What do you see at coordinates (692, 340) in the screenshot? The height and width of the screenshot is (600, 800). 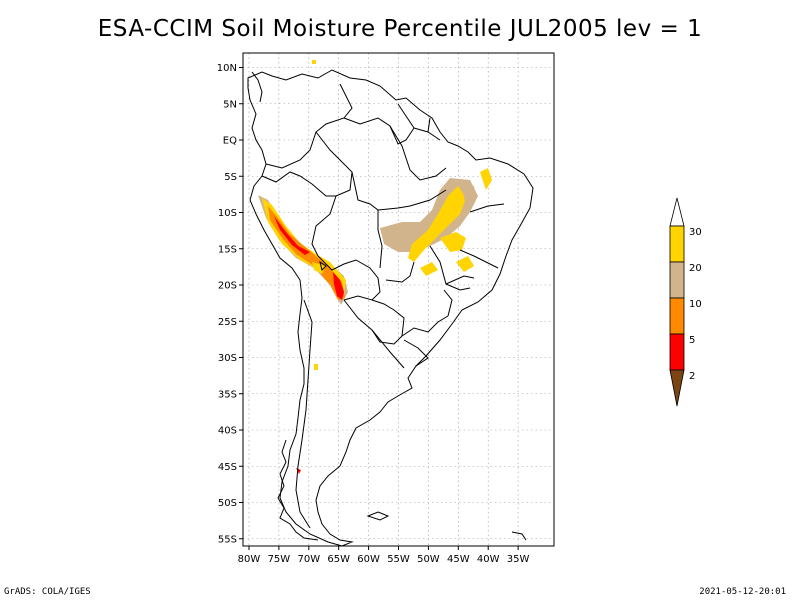 I see `colorbar-label: 5` at bounding box center [692, 340].